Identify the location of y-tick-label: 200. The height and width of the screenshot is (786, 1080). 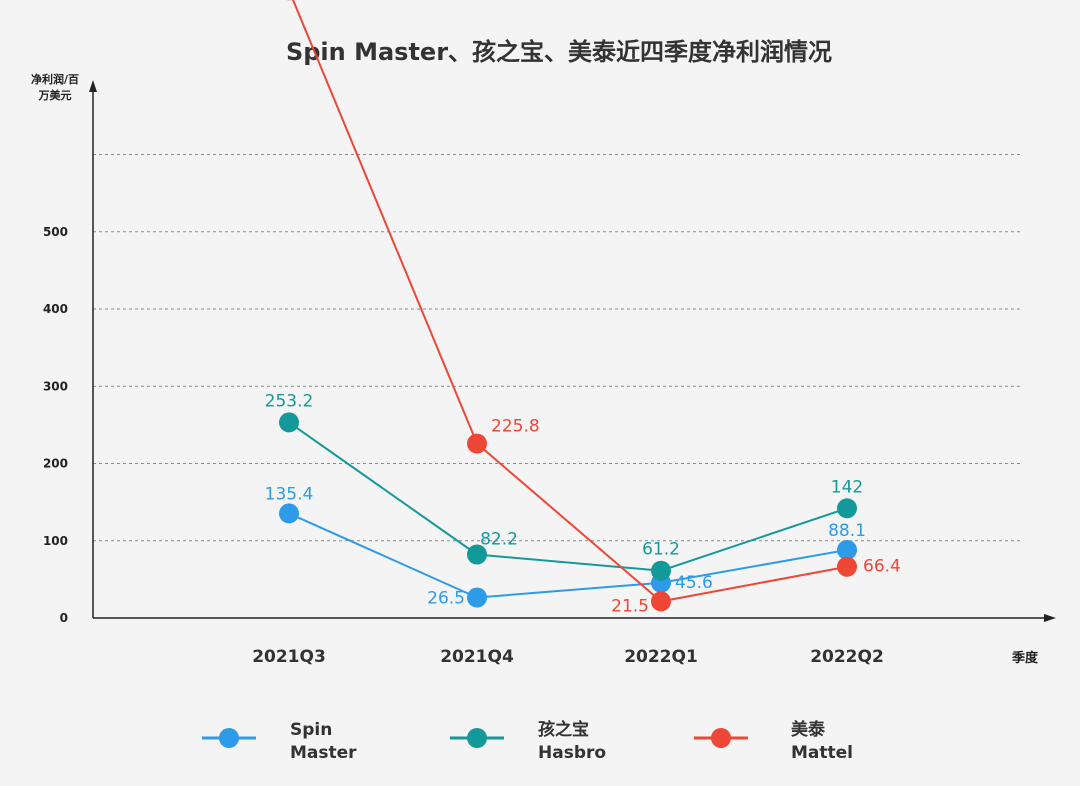
(55, 464).